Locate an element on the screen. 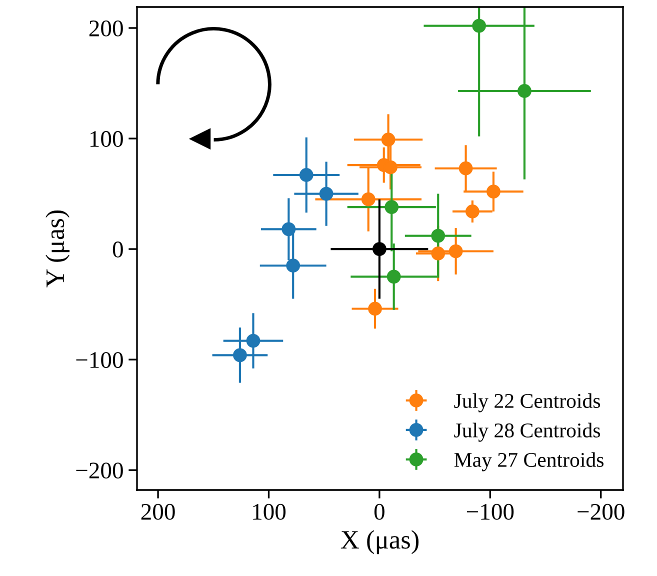 This screenshot has height=576, width=657. y-tick-label: 200 is located at coordinates (106, 28).